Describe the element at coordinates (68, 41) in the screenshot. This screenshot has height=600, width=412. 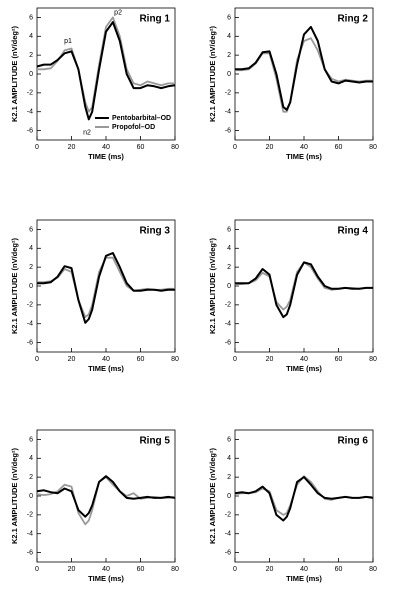
I see `annotation: p1` at that location.